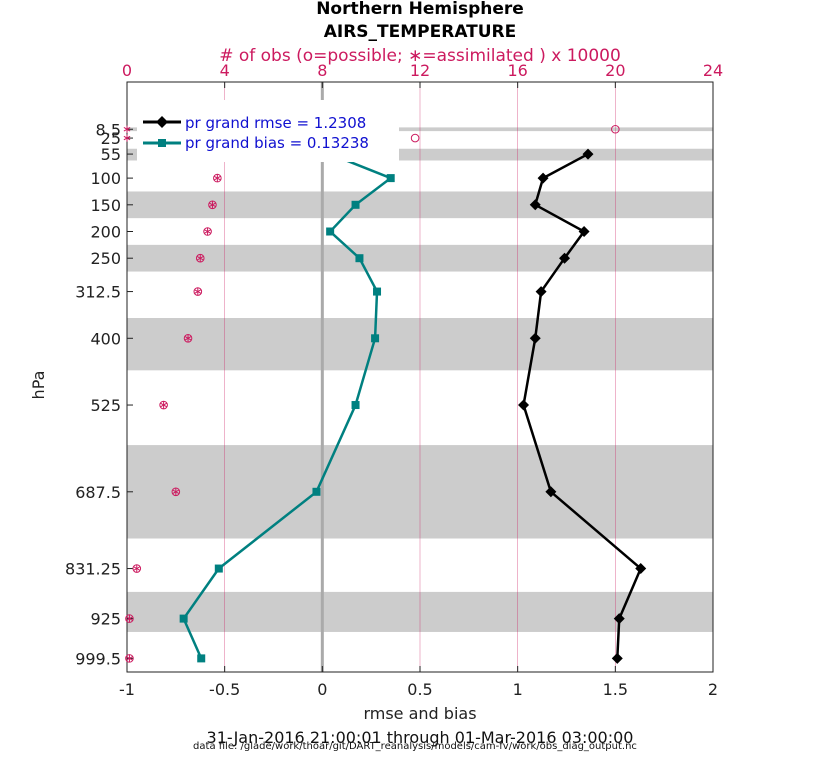 Image resolution: width=840 pixels, height=763 pixels. Describe the element at coordinates (127, 689) in the screenshot. I see `x-tick-label-0: -1` at that location.